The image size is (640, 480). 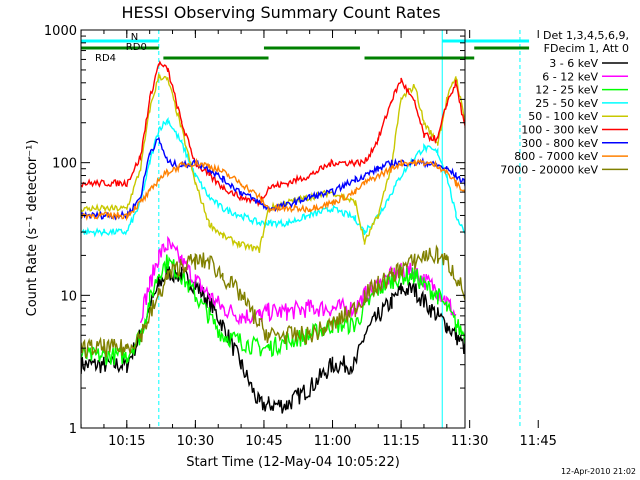 What do you see at coordinates (549, 169) in the screenshot?
I see `legend-label-8: 7000 - 20000 keV` at bounding box center [549, 169].